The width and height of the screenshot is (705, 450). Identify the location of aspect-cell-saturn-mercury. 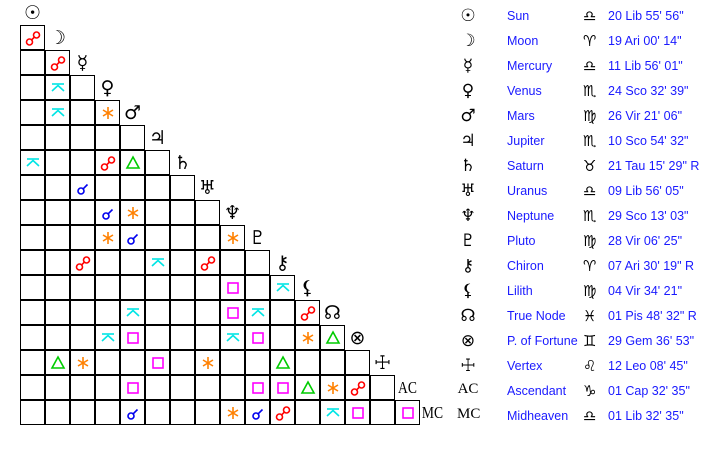
(82, 162).